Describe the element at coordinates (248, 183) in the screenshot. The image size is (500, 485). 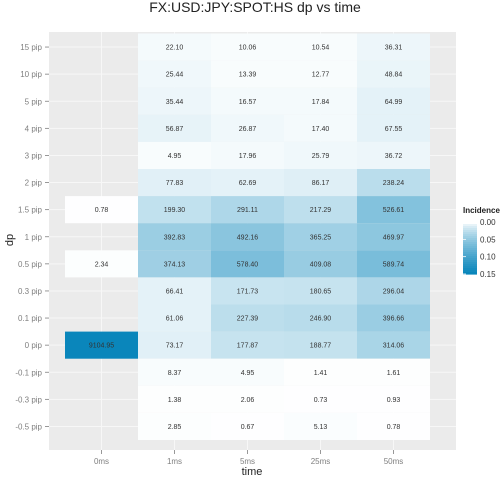
I see `cell-value-label: 62.69` at that location.